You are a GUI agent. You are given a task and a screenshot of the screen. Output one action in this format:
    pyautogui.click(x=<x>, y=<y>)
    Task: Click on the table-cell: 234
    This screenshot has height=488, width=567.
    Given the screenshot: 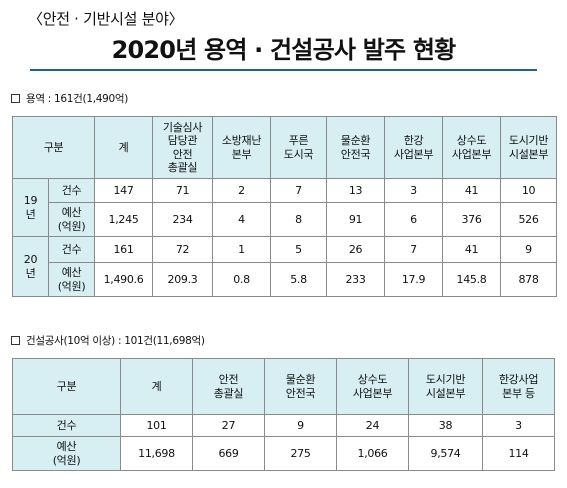 What is the action you would take?
    pyautogui.click(x=183, y=219)
    